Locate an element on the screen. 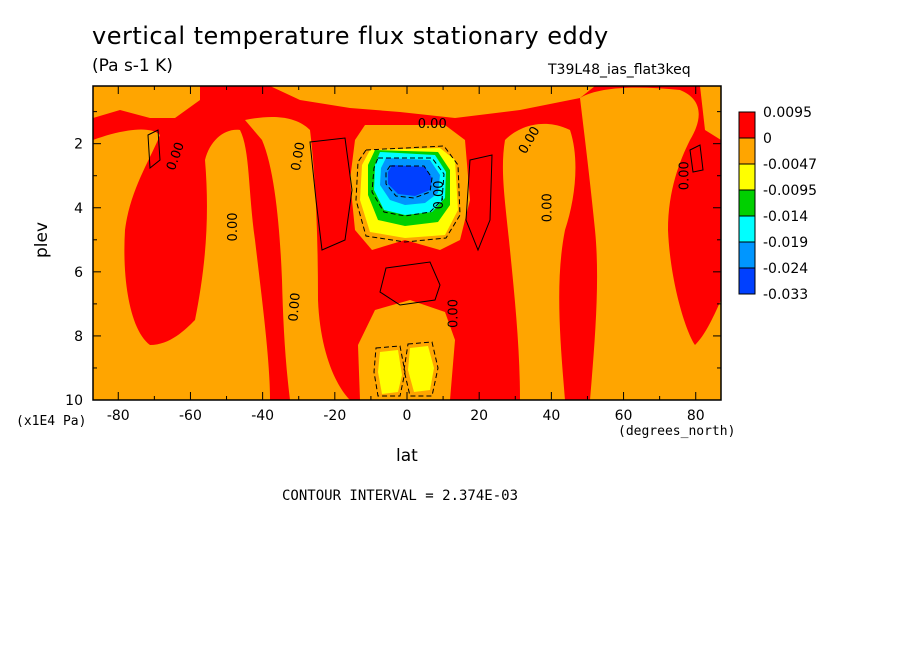 The image size is (904, 654). x-tick-label: -20 is located at coordinates (334, 416).